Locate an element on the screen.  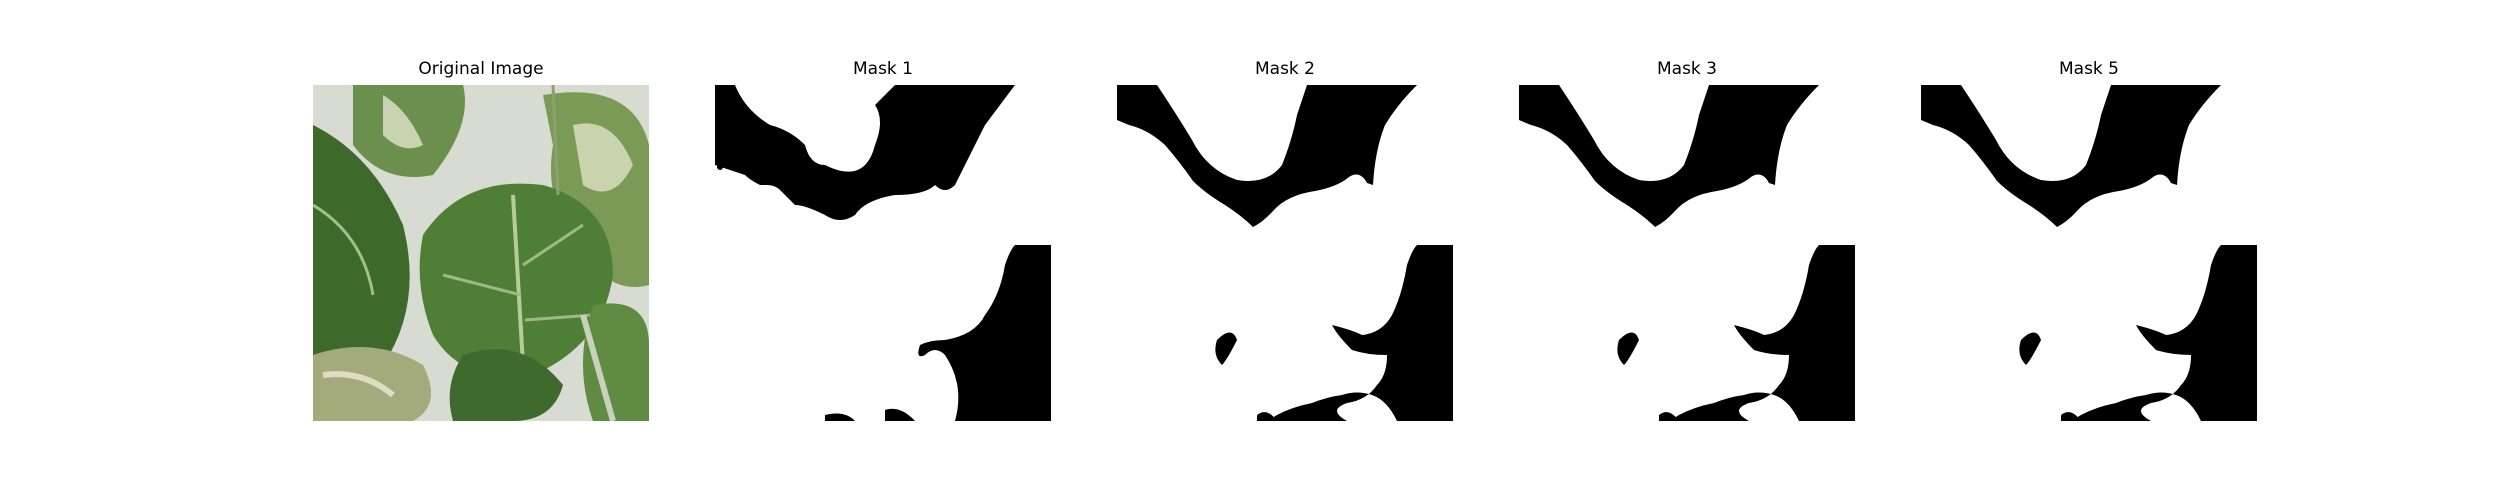
panel-title-mask-3: Mask 3 is located at coordinates (1686, 69).